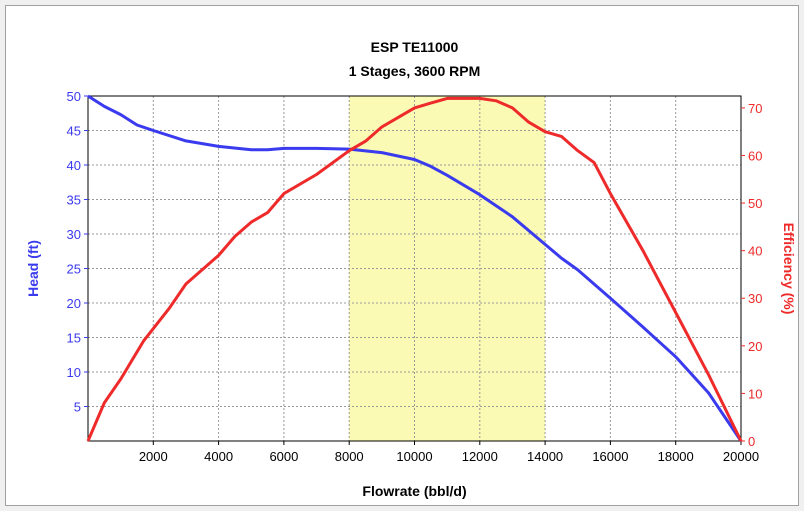 The width and height of the screenshot is (804, 511). Describe the element at coordinates (789, 269) in the screenshot. I see `y-axis-right-label: Efficiency (%)` at that location.